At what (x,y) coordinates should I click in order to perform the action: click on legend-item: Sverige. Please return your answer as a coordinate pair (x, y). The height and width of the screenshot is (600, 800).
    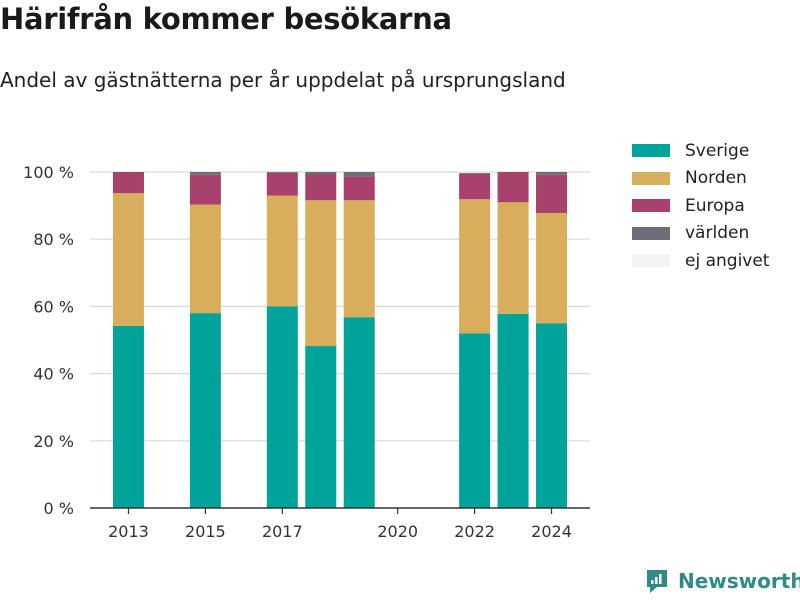
    Looking at the image, I should click on (700, 151).